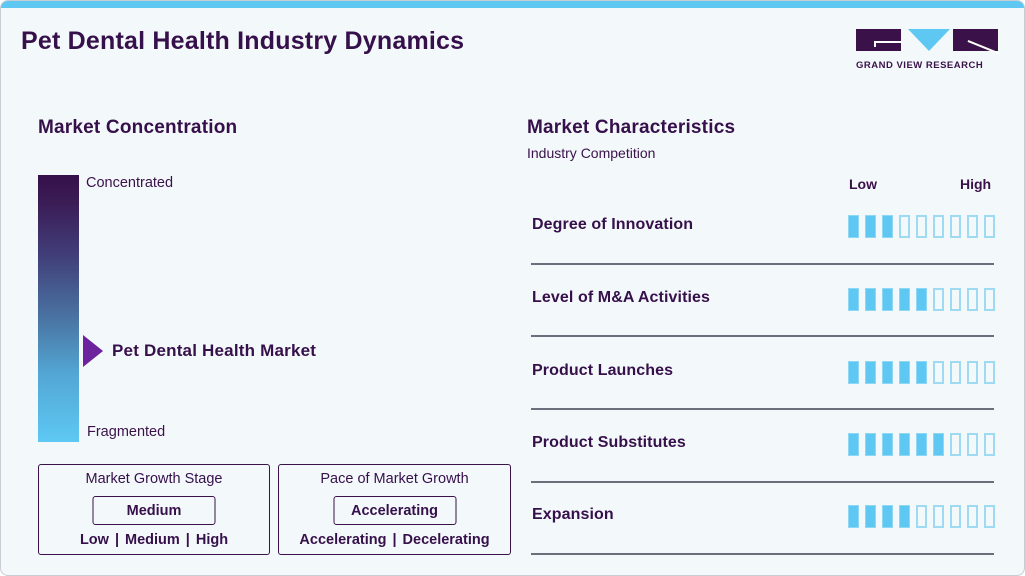  I want to click on market-concentration-title: Market Concentration, so click(138, 127).